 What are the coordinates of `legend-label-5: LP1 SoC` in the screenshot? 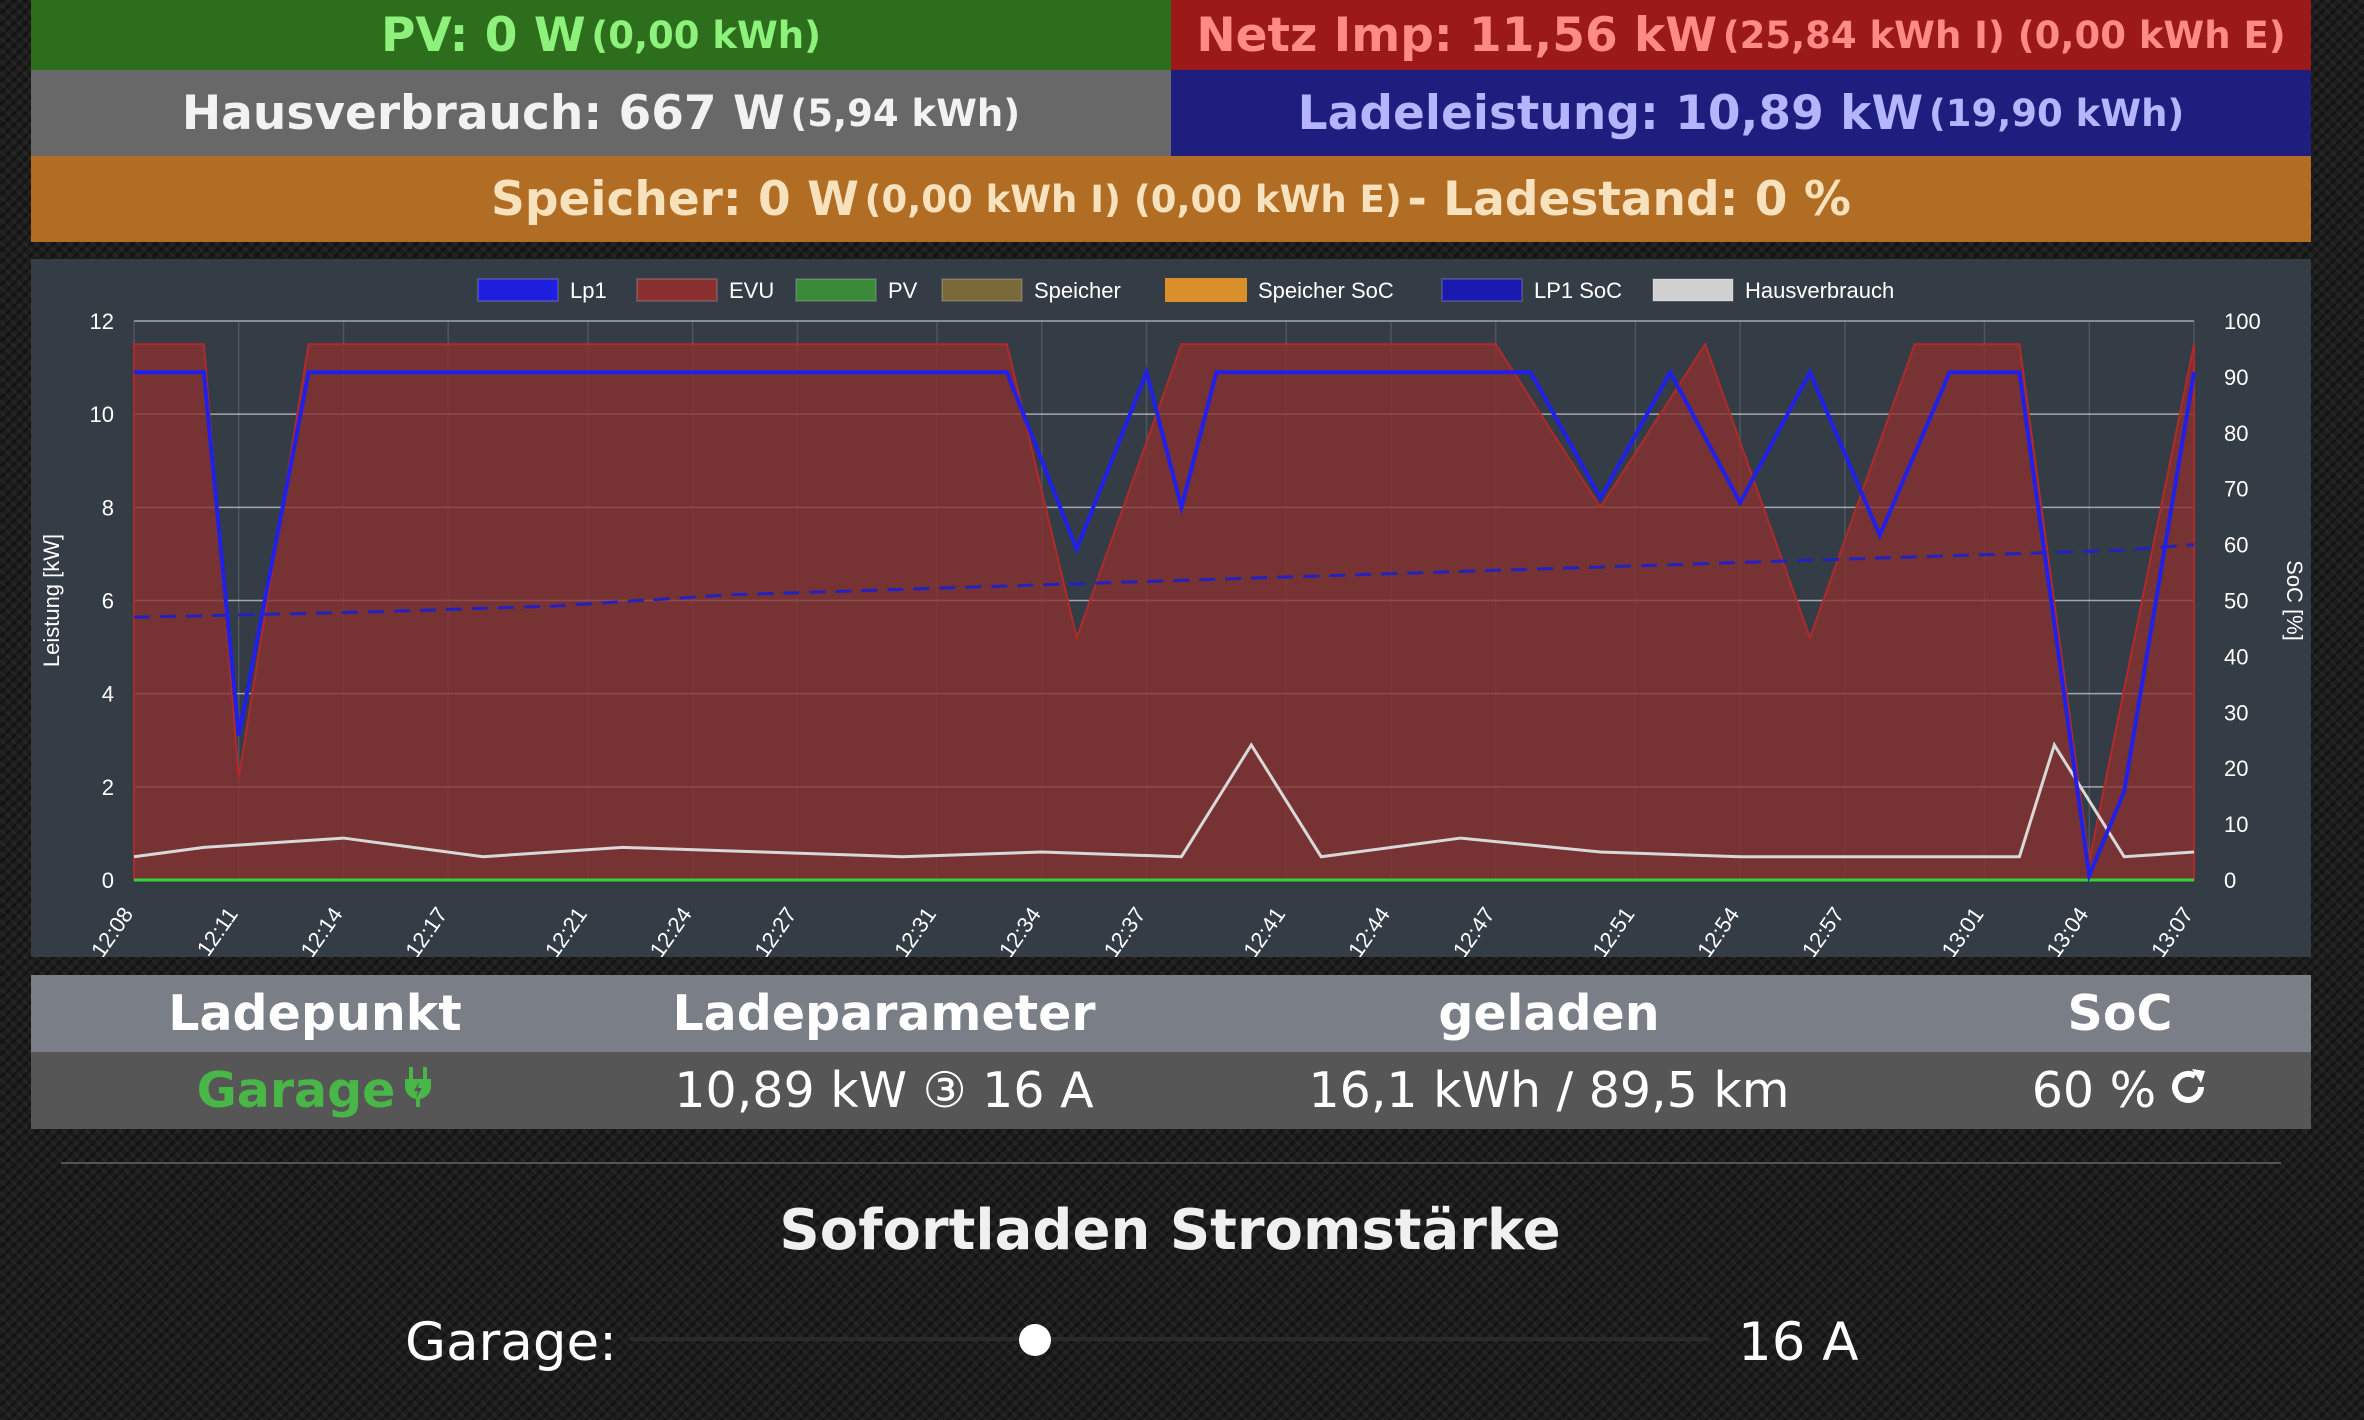 It's located at (1578, 290).